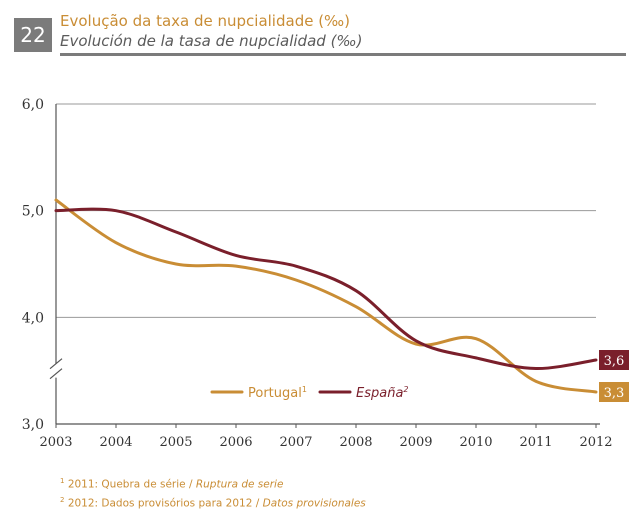 Image resolution: width=640 pixels, height=514 pixels. What do you see at coordinates (33, 35) in the screenshot?
I see `chart-number-badge: 22` at bounding box center [33, 35].